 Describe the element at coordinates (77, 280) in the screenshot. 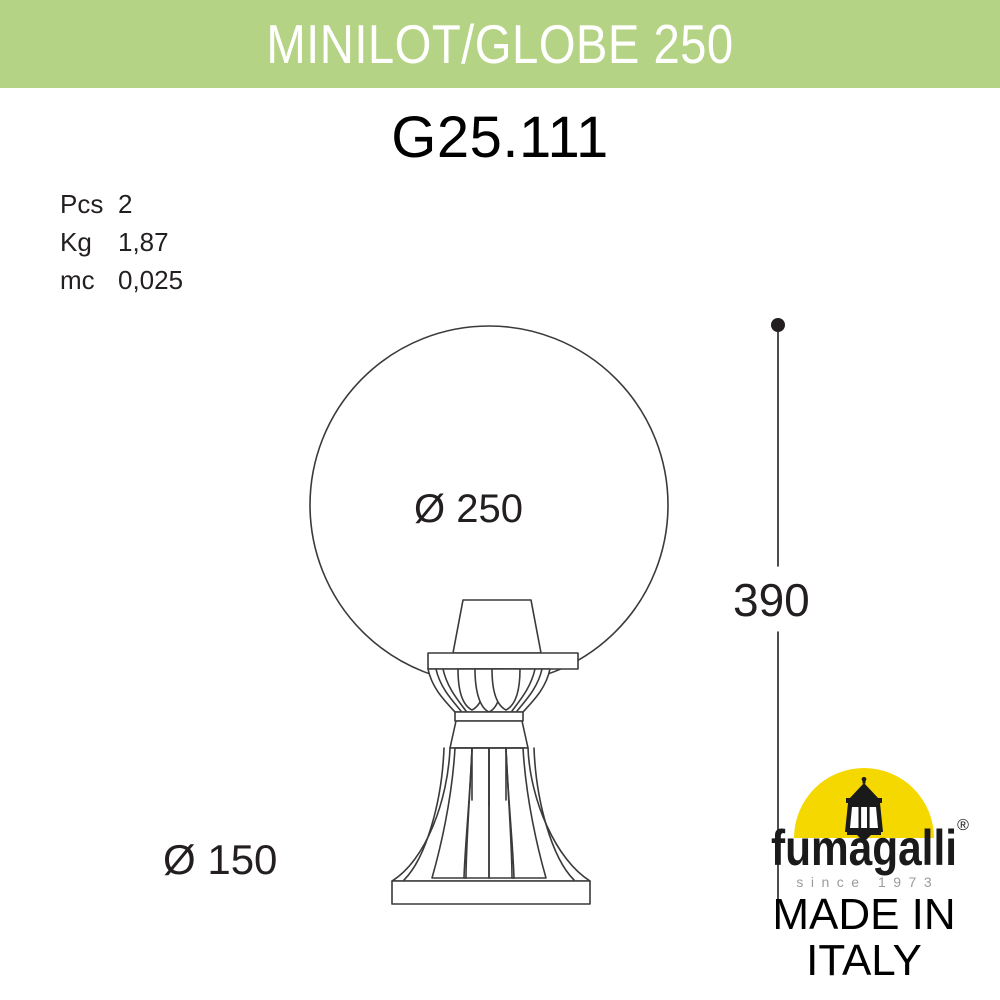

I see `spec-label-mc: mc` at that location.